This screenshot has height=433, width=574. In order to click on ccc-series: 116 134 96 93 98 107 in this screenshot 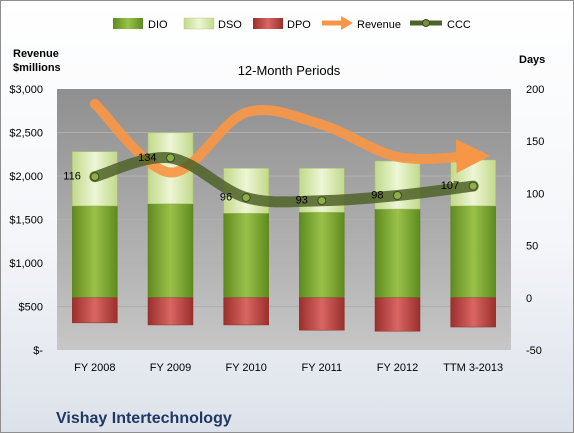, I will do `click(271, 180)`.